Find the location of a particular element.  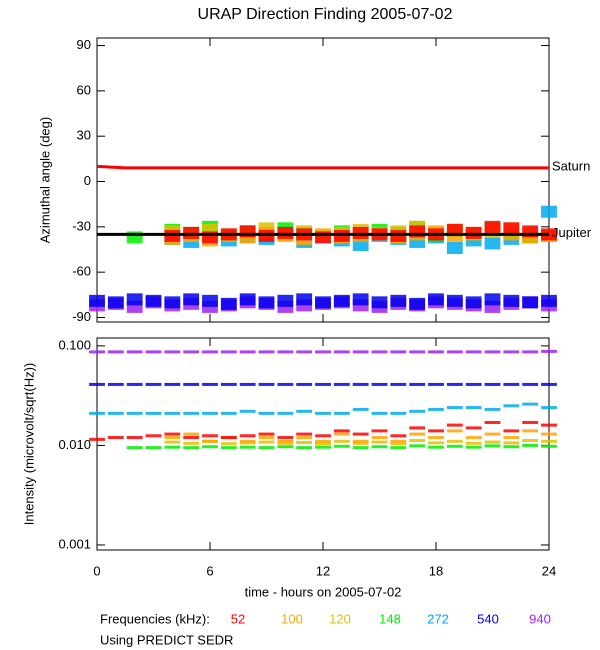

y-axis-label: Intensity (microvolt/sqrt(Hz)) is located at coordinates (28, 444).